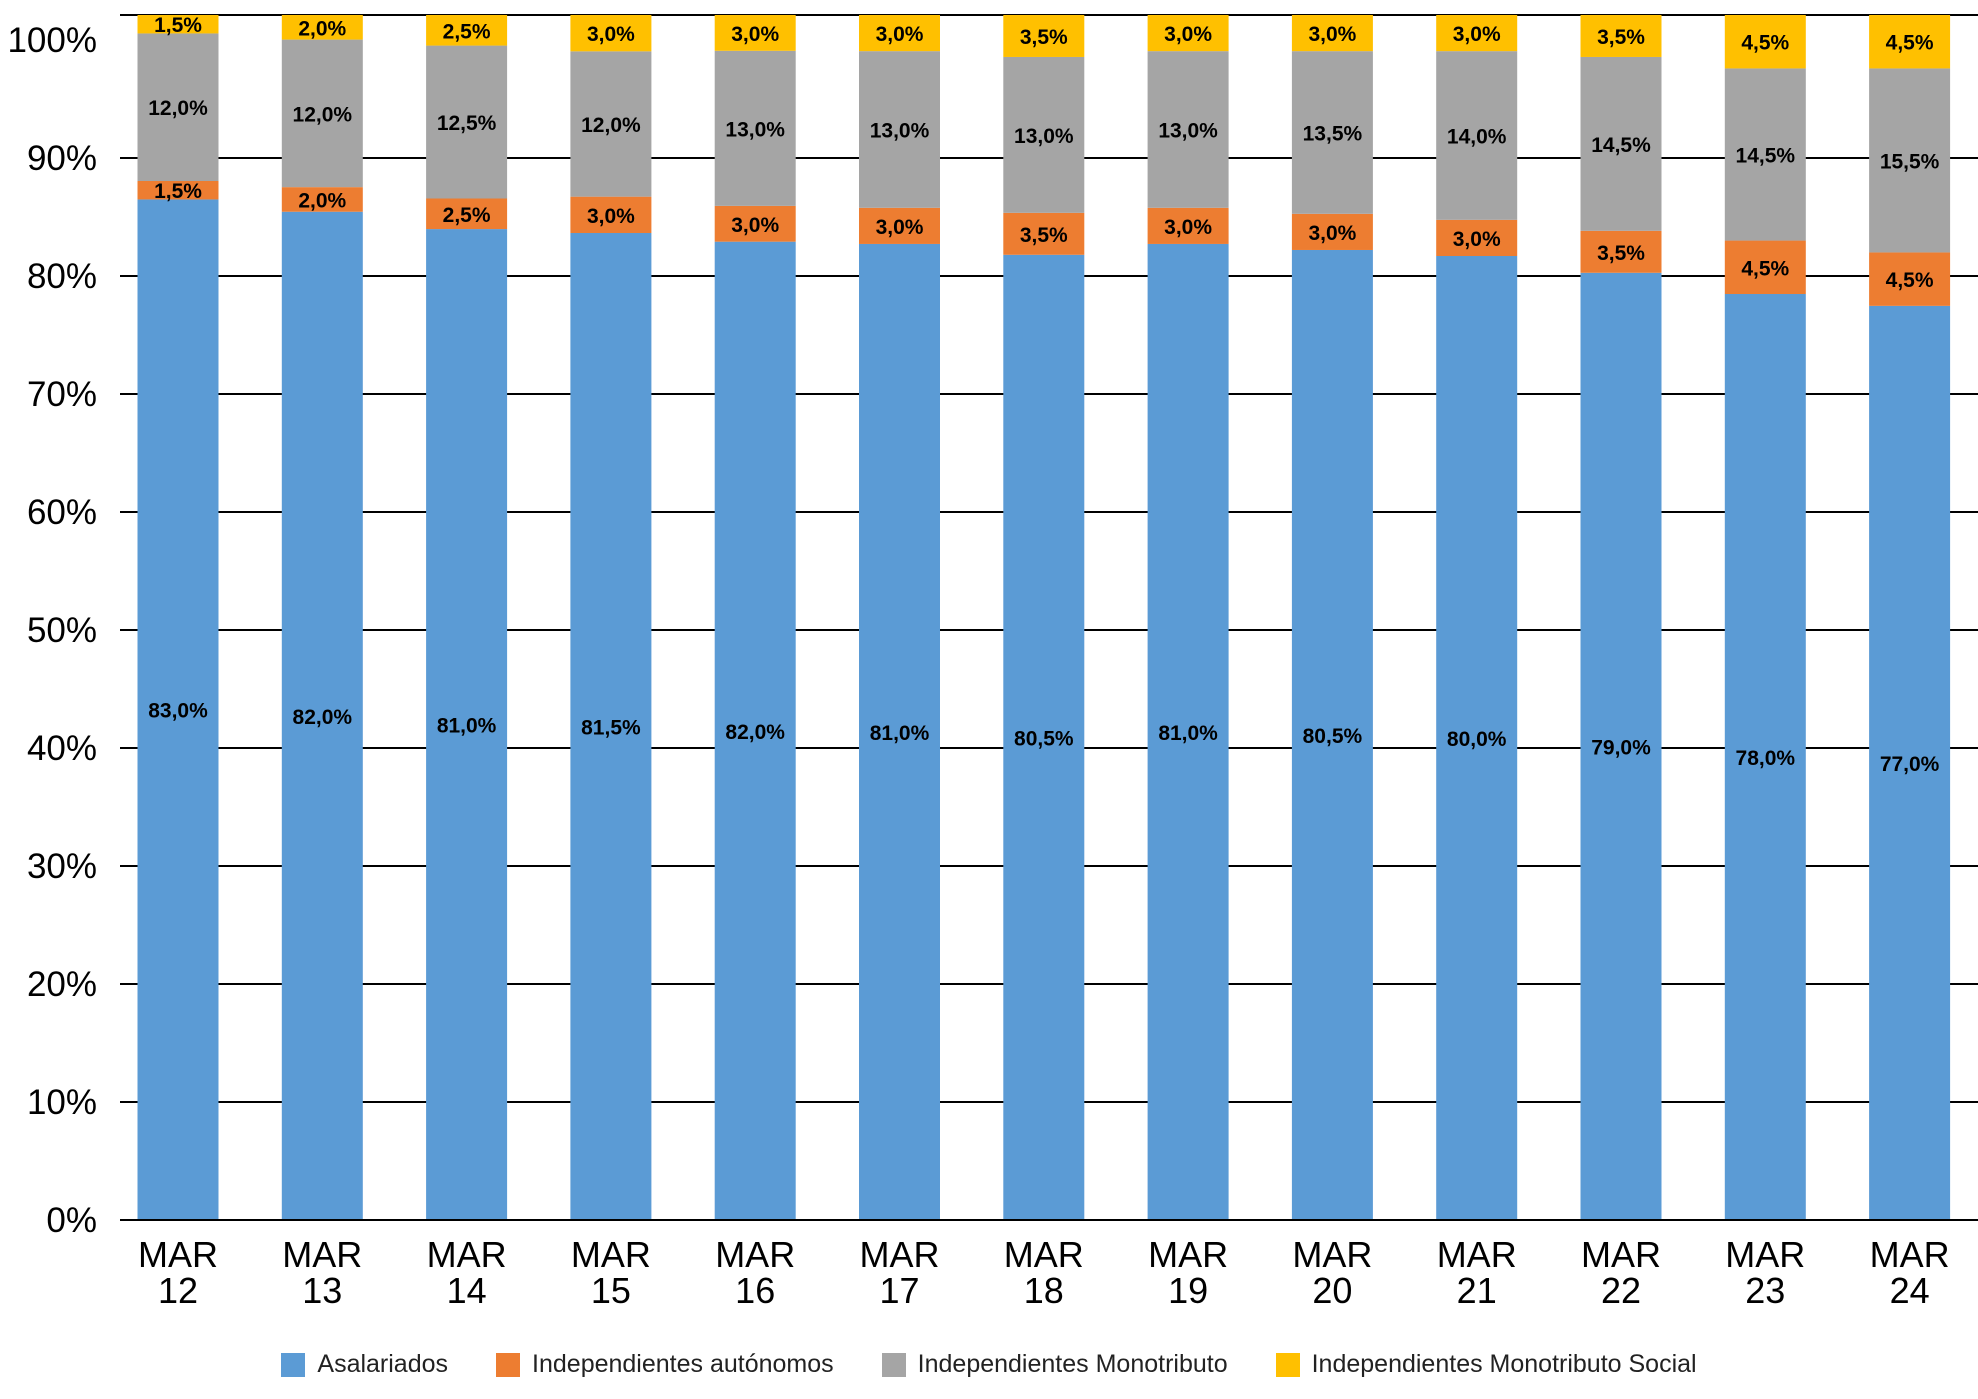 This screenshot has height=1399, width=1978. Describe the element at coordinates (62, 158) in the screenshot. I see `y-tick-label: 90%` at that location.